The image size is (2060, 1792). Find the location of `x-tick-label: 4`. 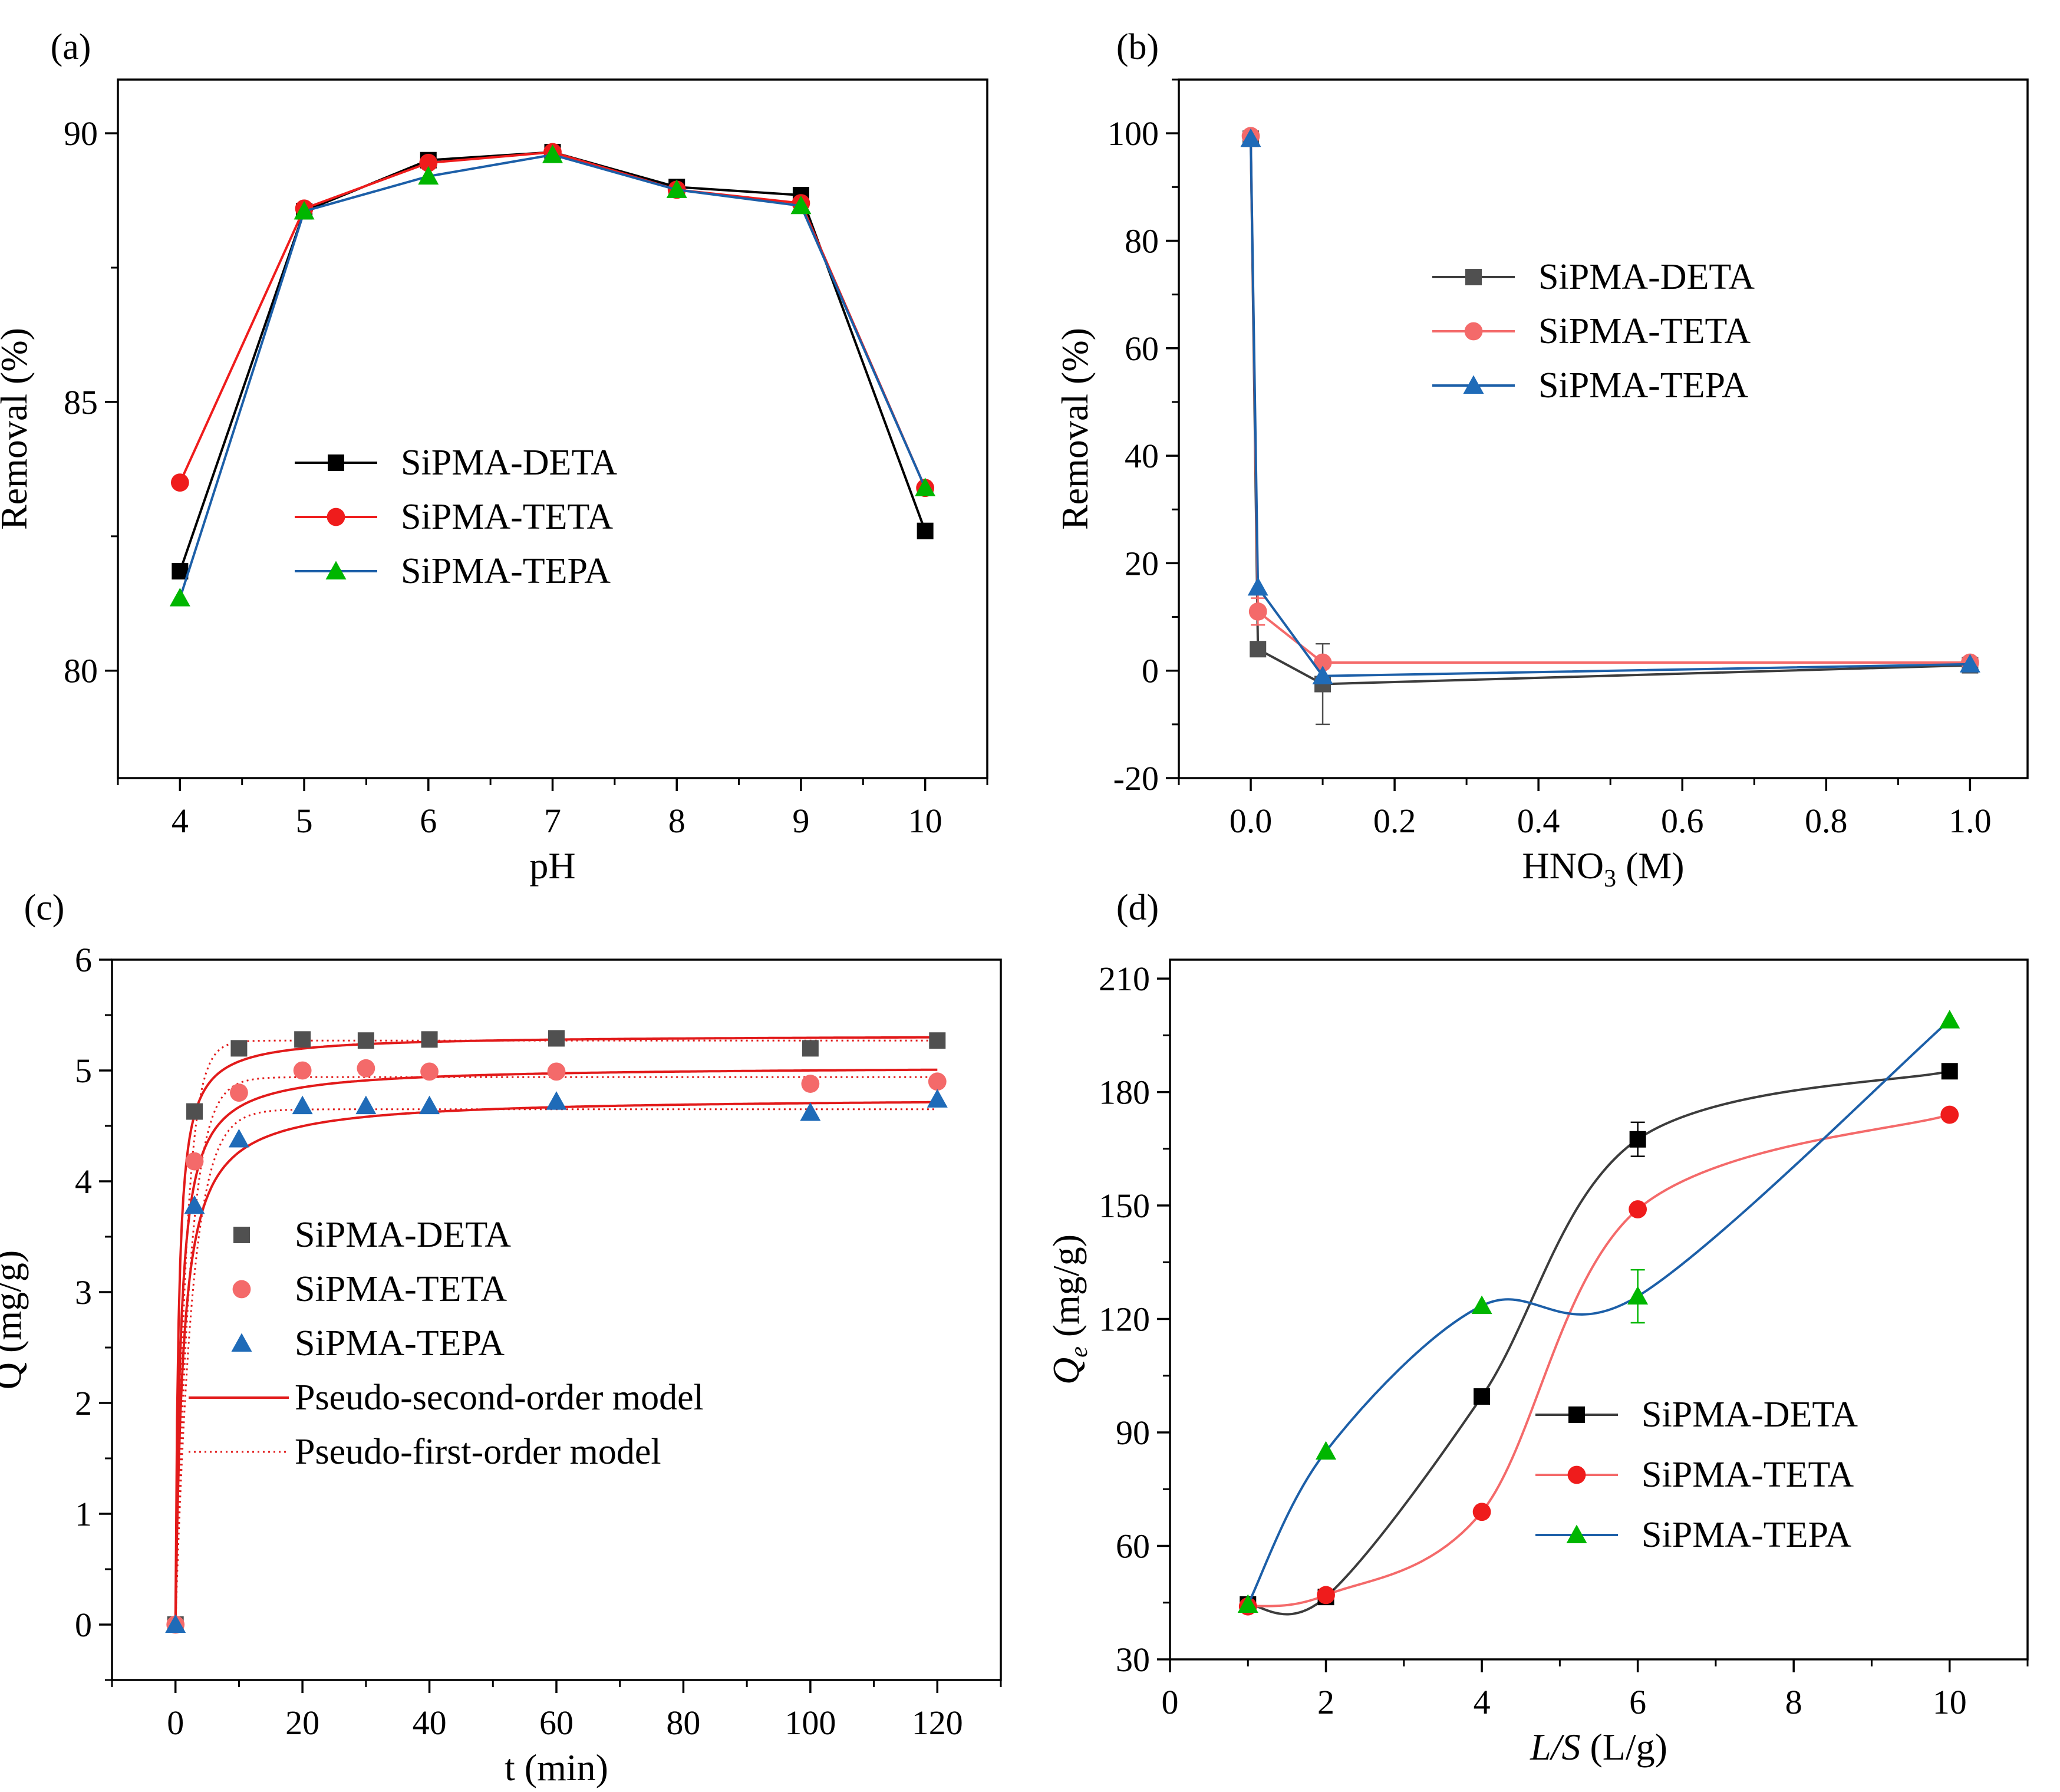

x-tick-label: 4 is located at coordinates (180, 821).